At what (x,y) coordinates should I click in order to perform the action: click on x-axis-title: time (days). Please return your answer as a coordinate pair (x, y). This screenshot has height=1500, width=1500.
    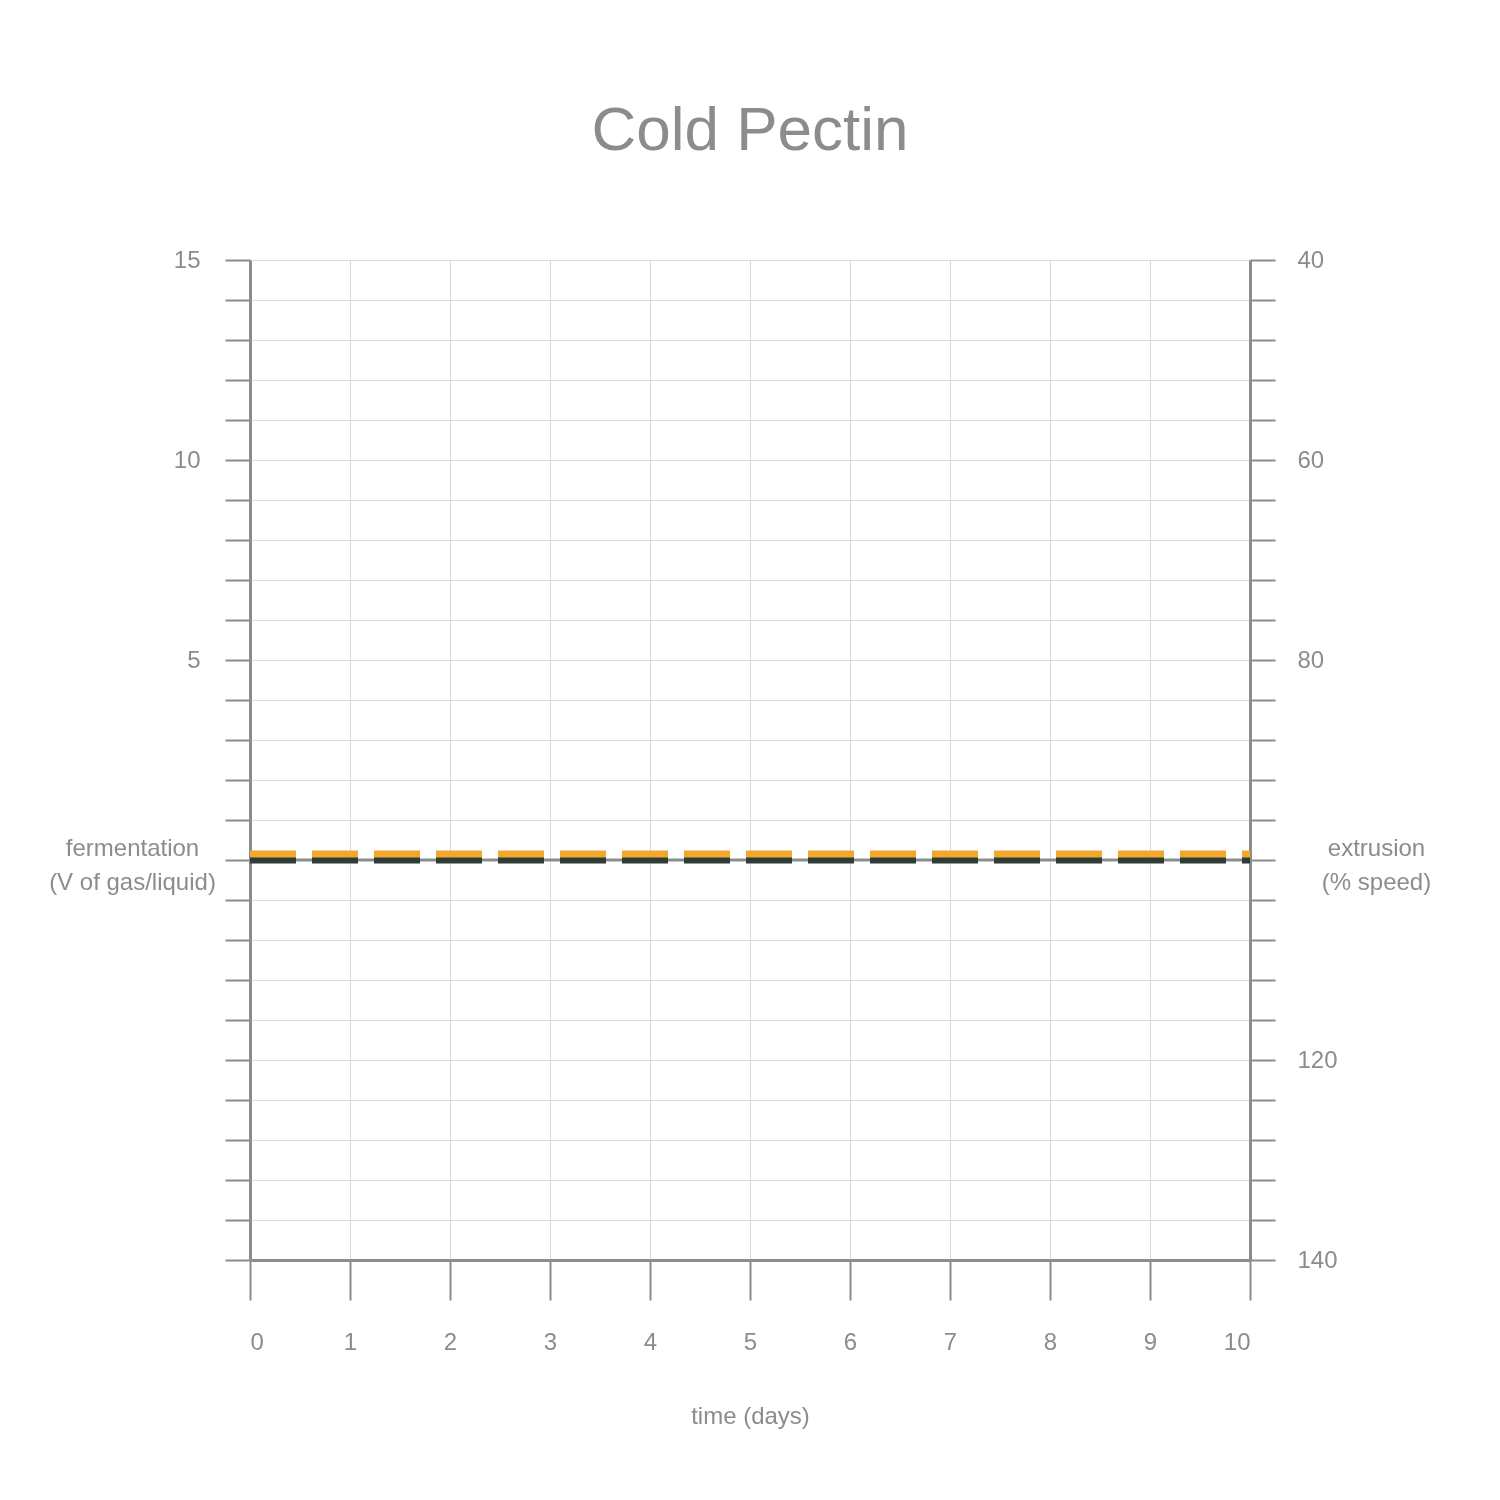
    Looking at the image, I should click on (750, 1415).